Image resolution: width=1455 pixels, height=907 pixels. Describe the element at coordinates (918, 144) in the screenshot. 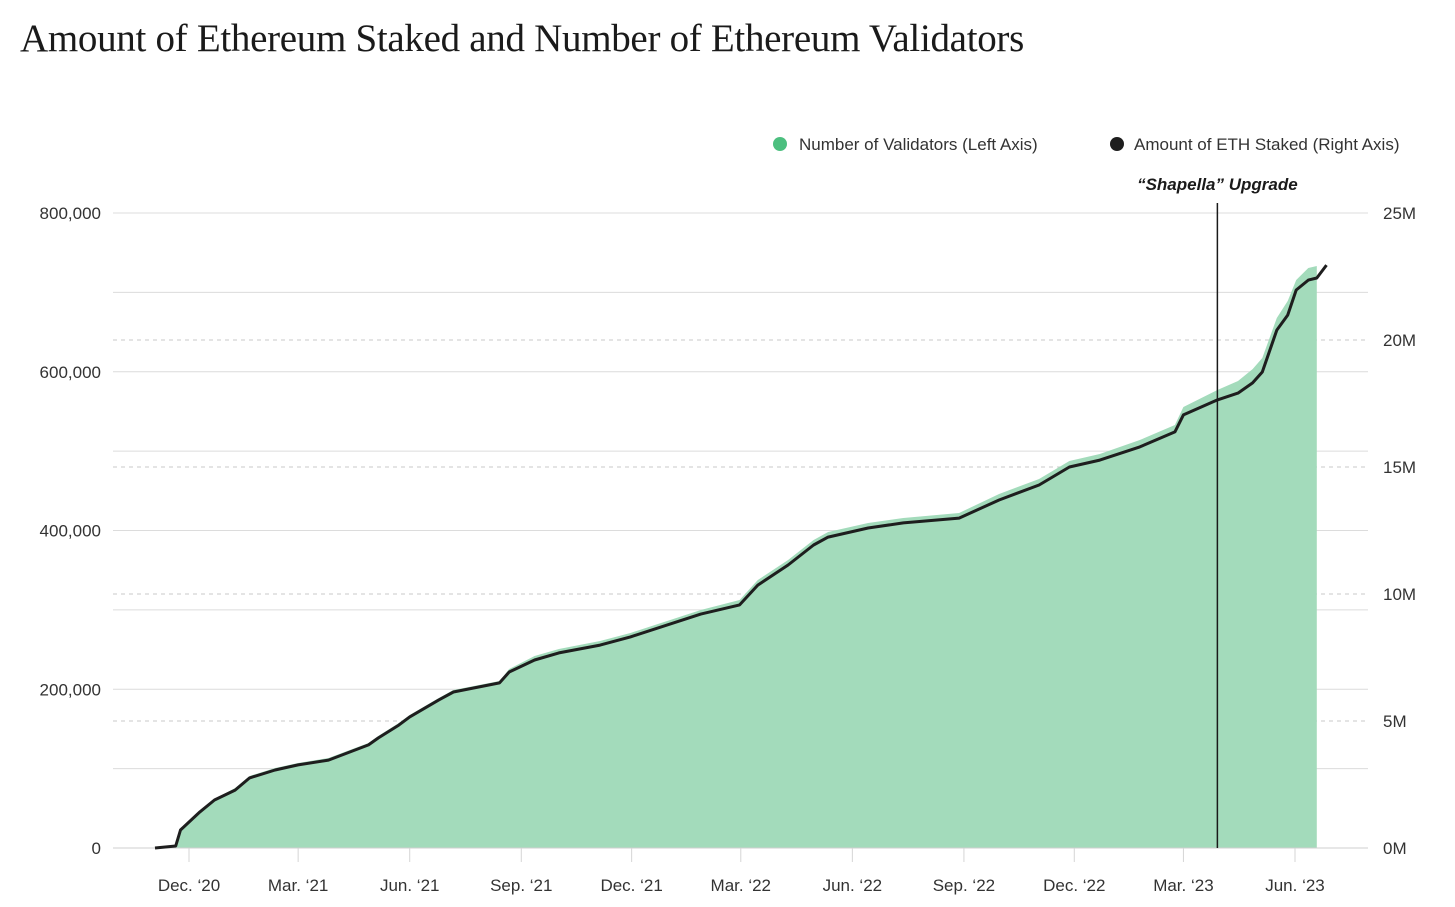

I see `legend-validators-label: Number of Validators (Left Axis)` at that location.